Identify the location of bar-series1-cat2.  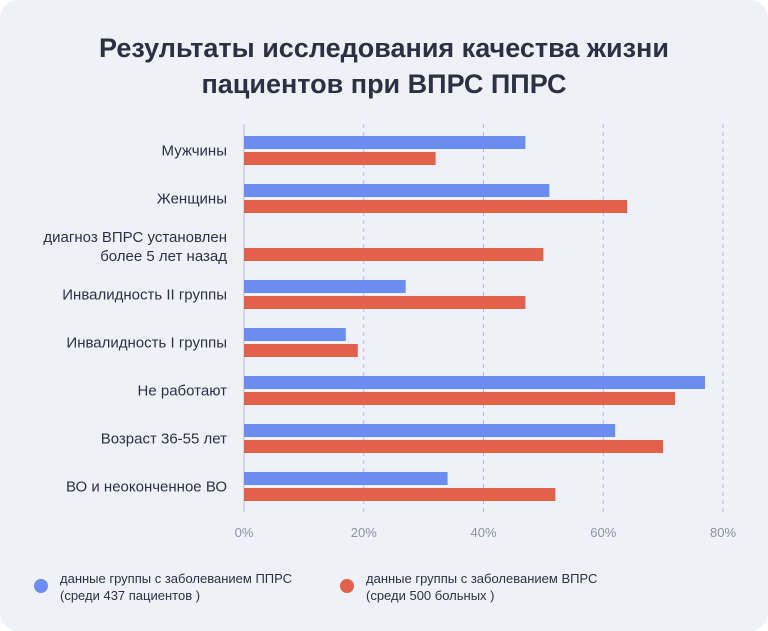
(397, 190).